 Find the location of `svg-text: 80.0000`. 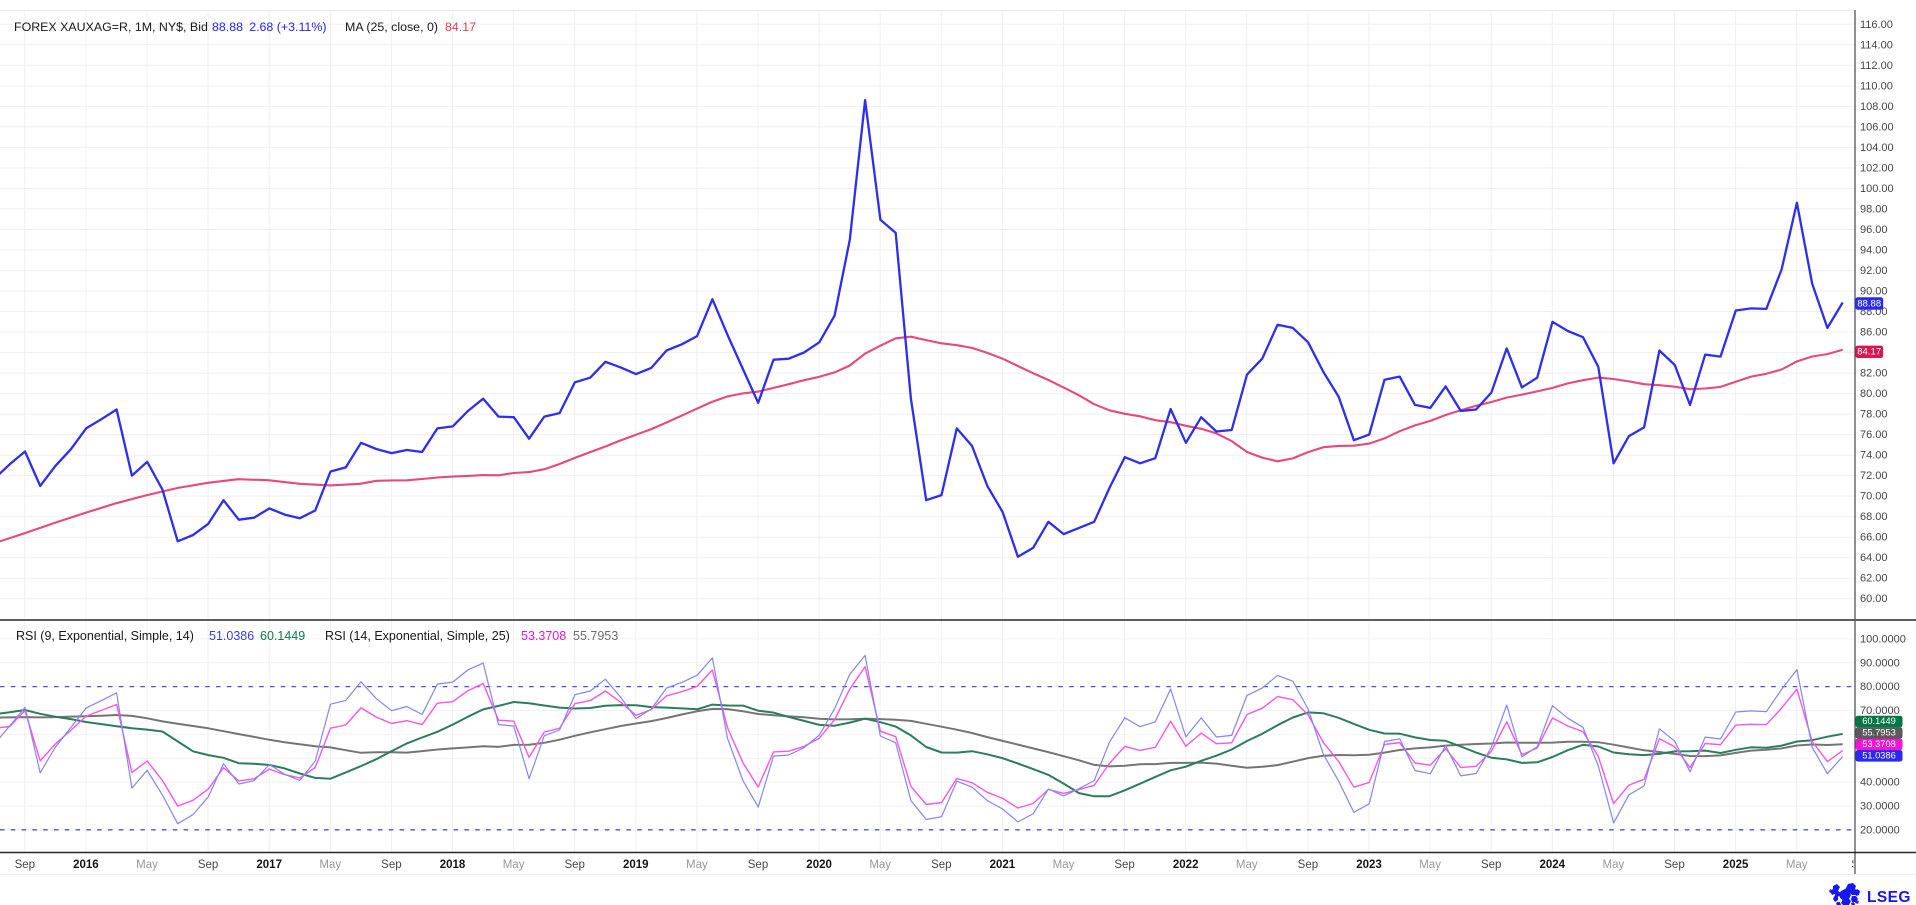

svg-text: 80.0000 is located at coordinates (1880, 687).